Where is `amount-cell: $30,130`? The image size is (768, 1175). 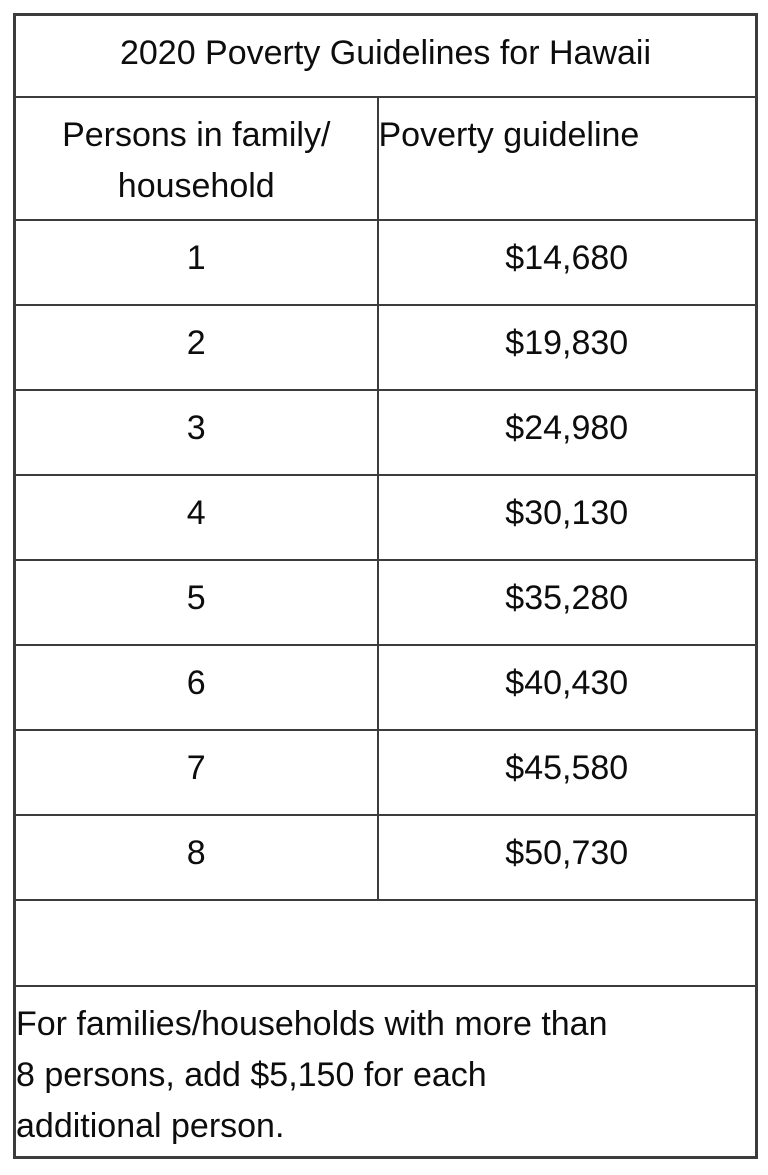
amount-cell: $30,130 is located at coordinates (567, 517).